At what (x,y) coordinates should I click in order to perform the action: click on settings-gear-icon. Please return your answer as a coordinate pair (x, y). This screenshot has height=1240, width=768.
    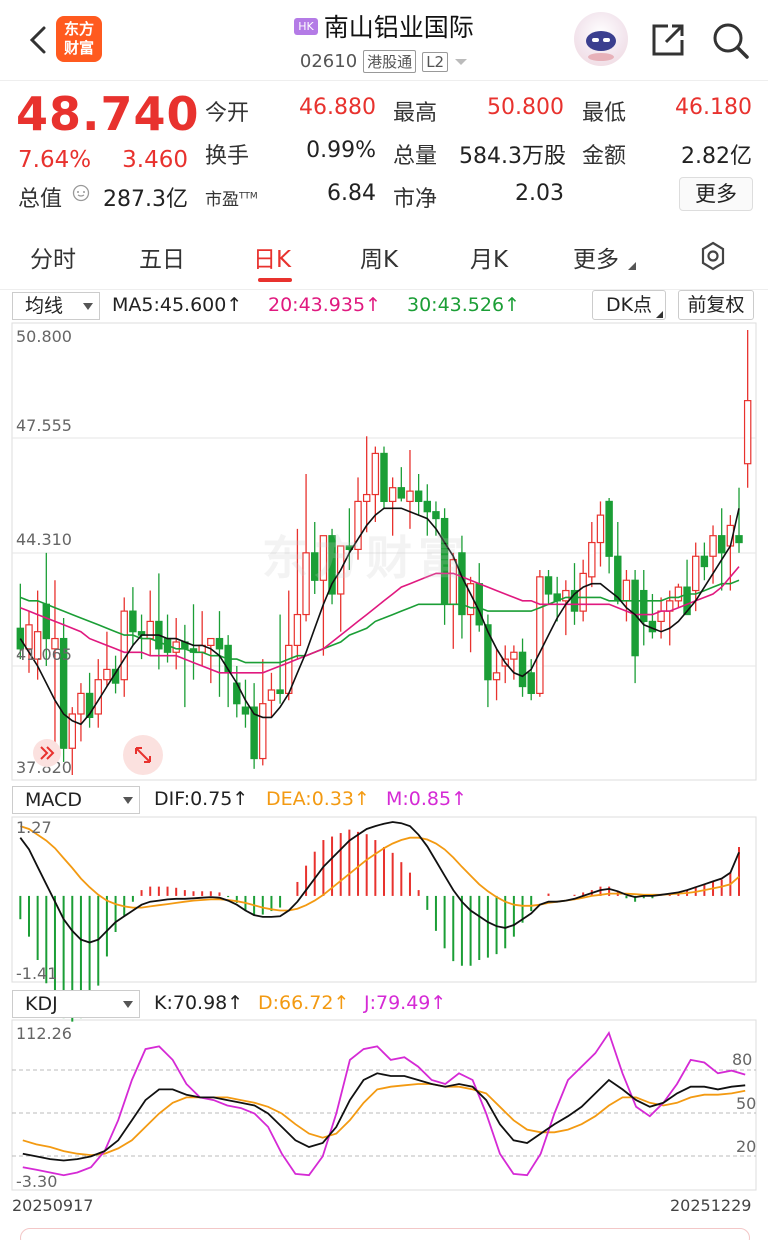
    Looking at the image, I should click on (713, 256).